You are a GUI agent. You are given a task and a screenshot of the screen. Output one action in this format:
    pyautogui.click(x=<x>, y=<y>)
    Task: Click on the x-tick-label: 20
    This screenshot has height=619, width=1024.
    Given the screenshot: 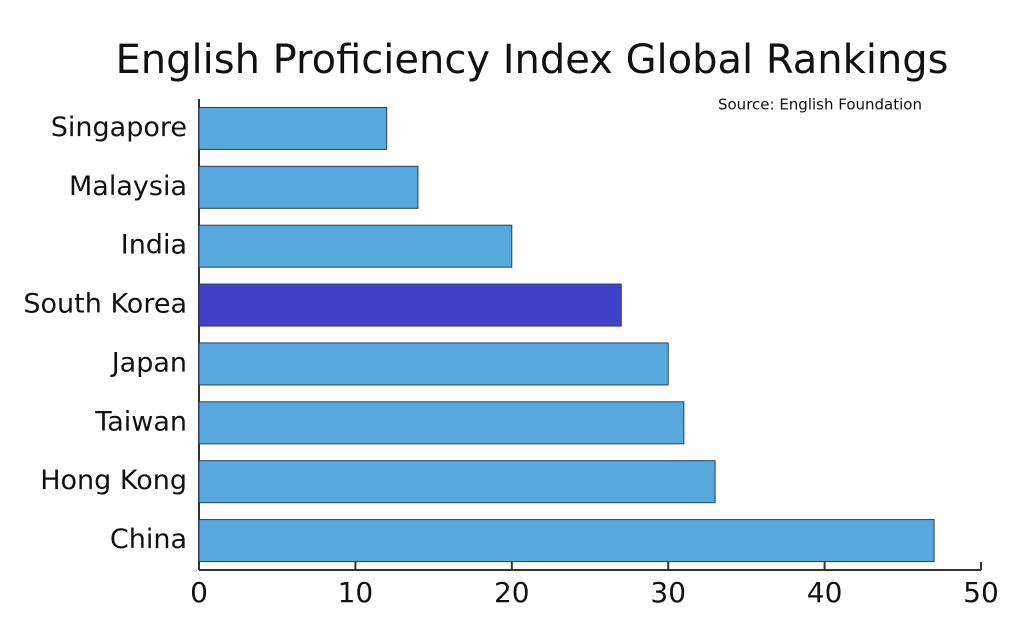 What is the action you would take?
    pyautogui.click(x=512, y=592)
    